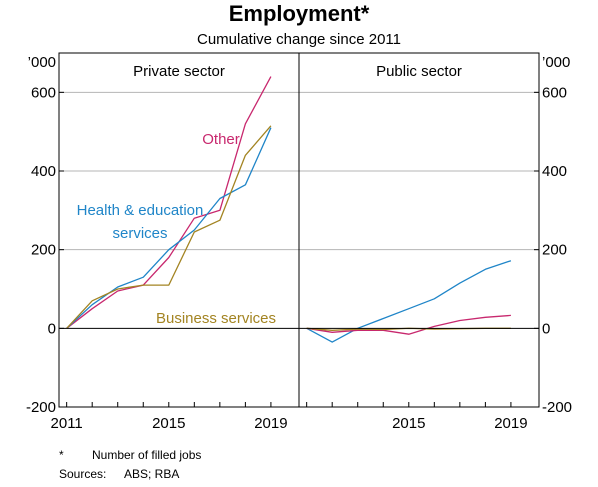 Image resolution: width=598 pixels, height=487 pixels. Describe the element at coordinates (151, 474) in the screenshot. I see `sources-text: ABS; RBA` at that location.